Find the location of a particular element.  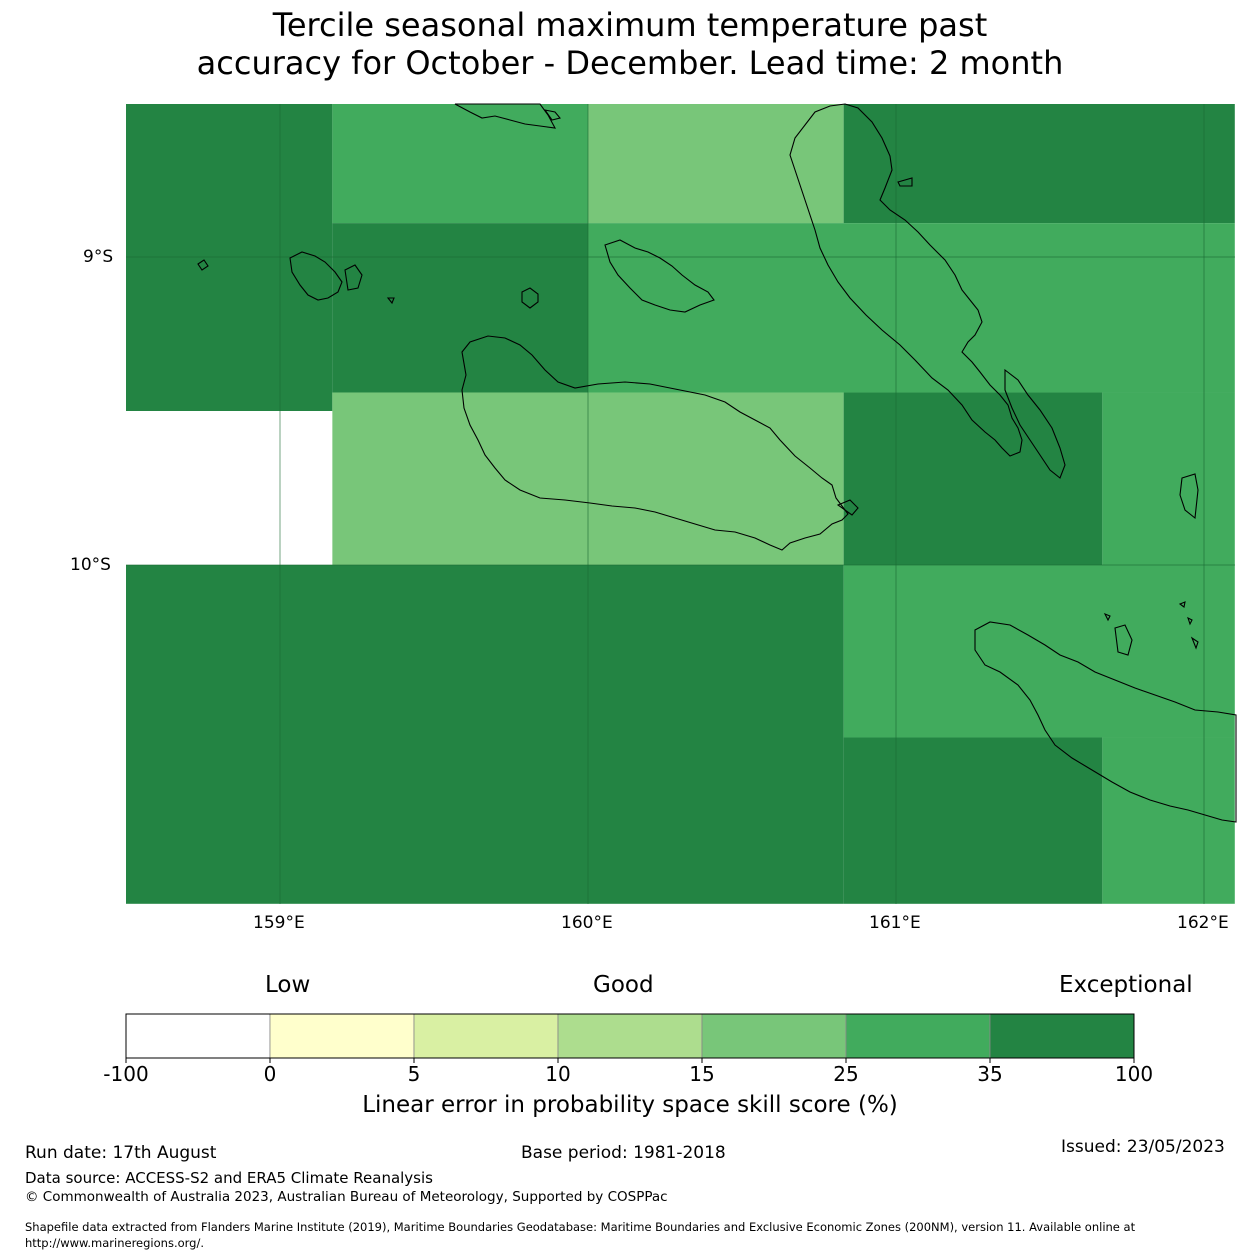

coastline-makira is located at coordinates (1105, 722).